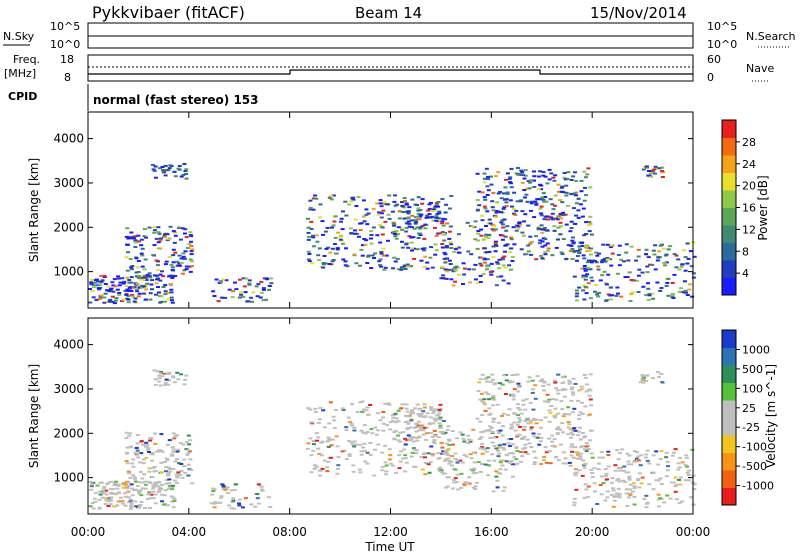 Image resolution: width=800 pixels, height=558 pixels. What do you see at coordinates (20, 73) in the screenshot?
I see `freq-unit-label: [MHz]` at bounding box center [20, 73].